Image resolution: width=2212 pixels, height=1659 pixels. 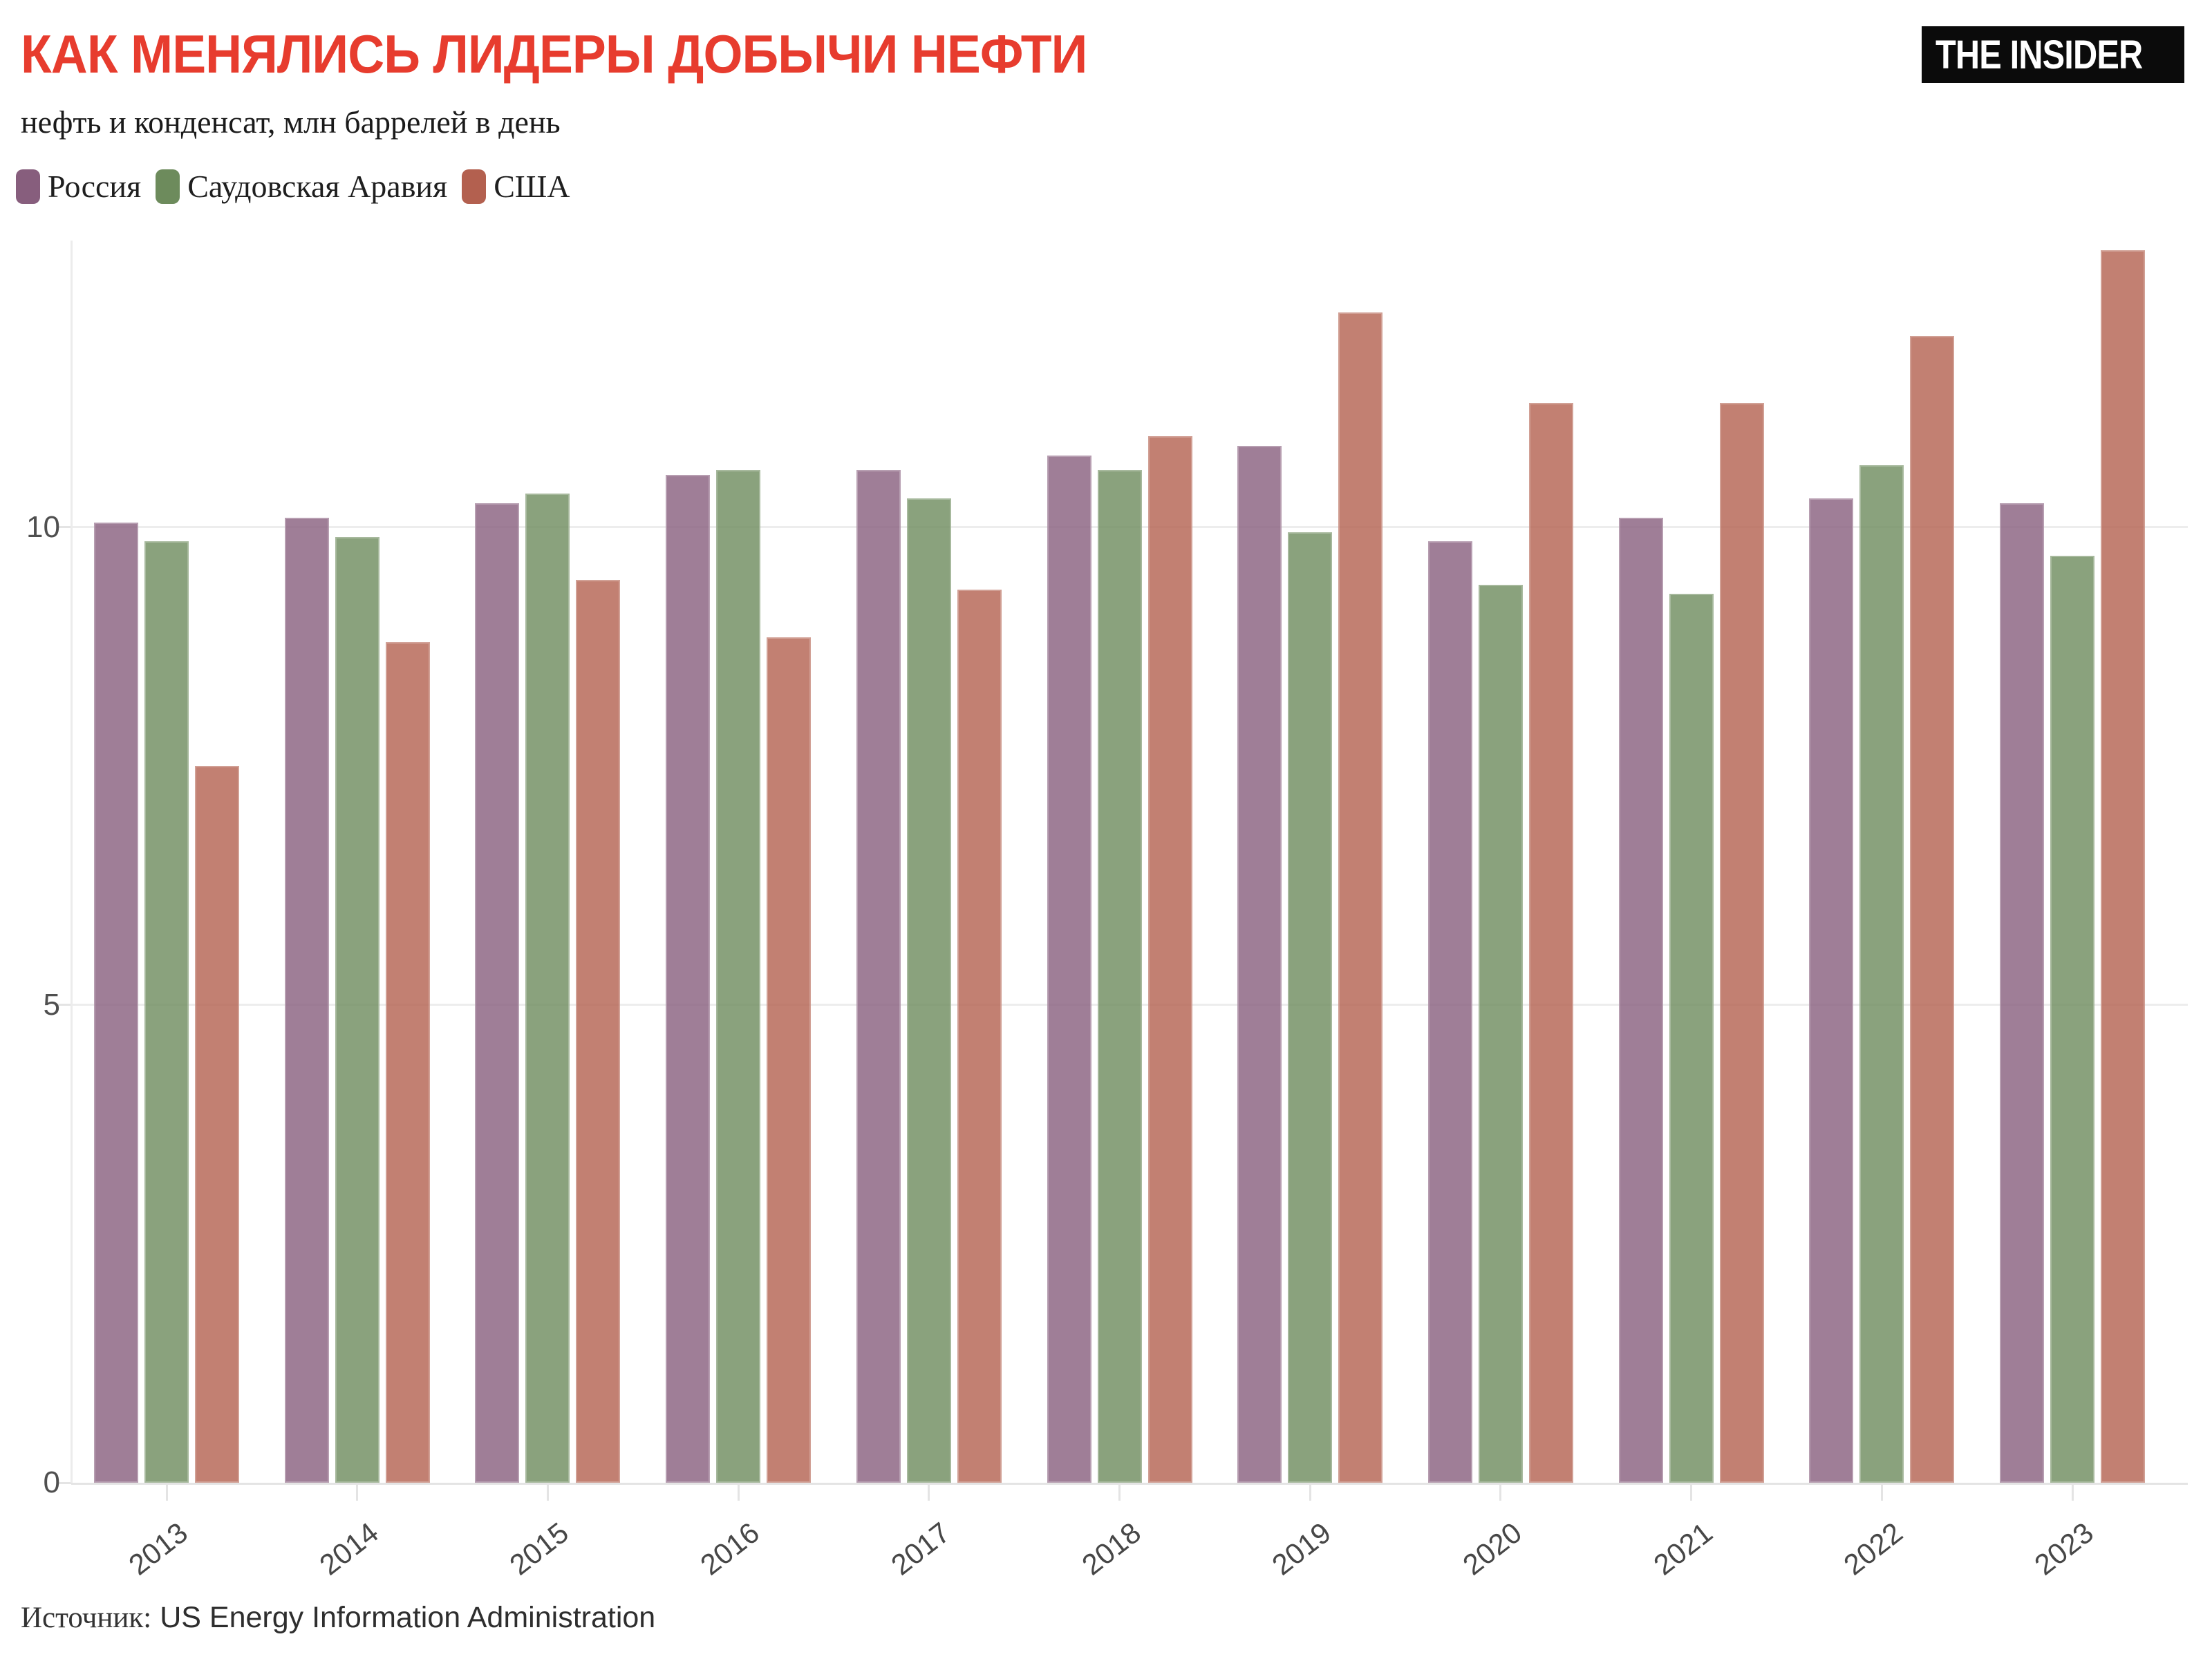 I want to click on x-tick-2015, so click(x=547, y=1493).